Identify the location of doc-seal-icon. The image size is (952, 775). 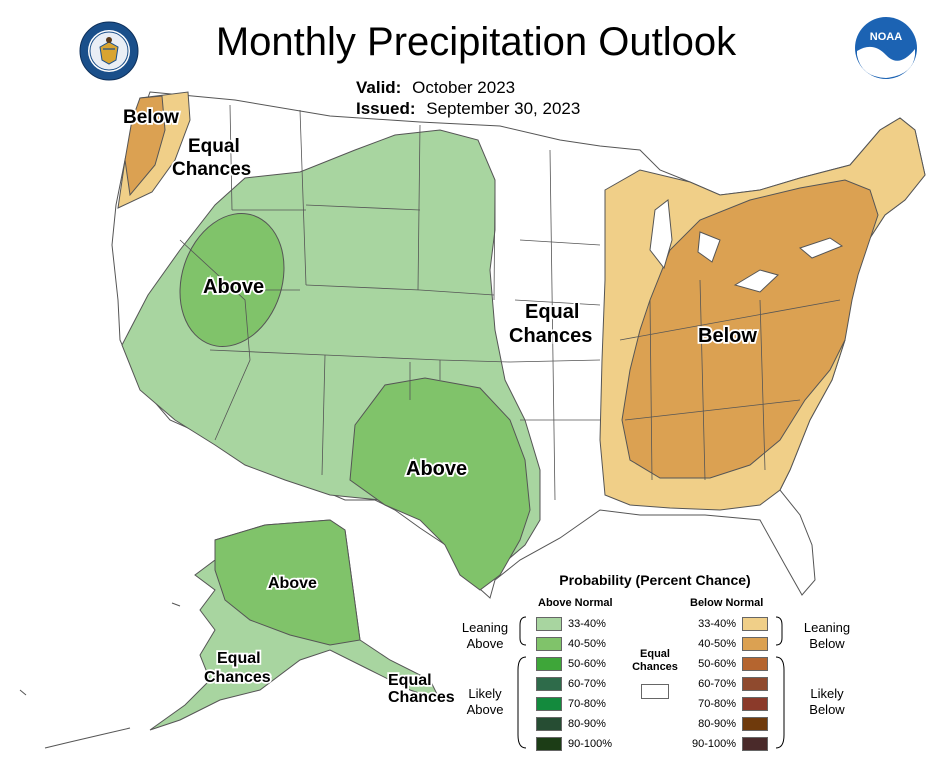
(109, 51).